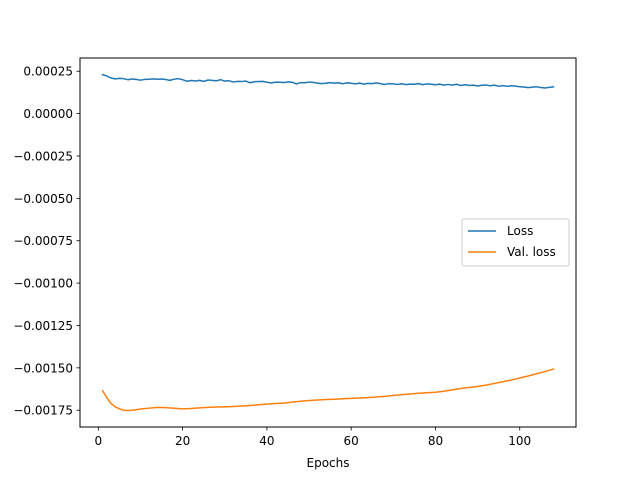  What do you see at coordinates (43, 284) in the screenshot?
I see `y-tick-label: −0.00100` at bounding box center [43, 284].